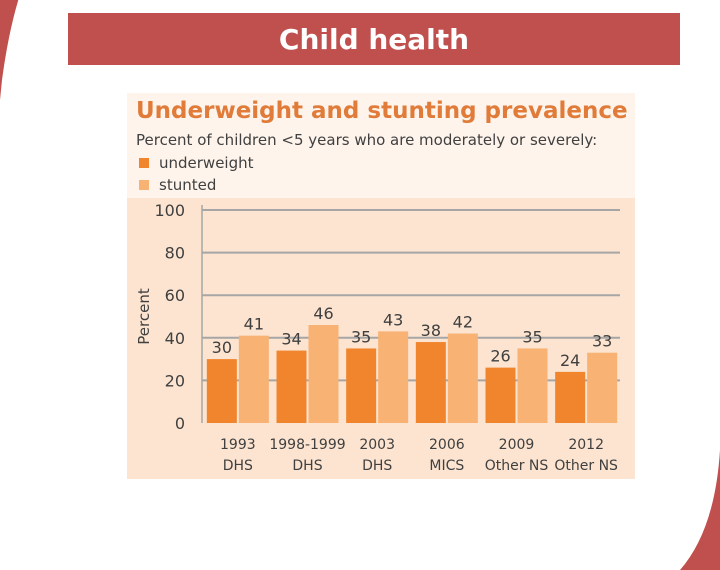 This screenshot has height=570, width=720. Describe the element at coordinates (238, 466) in the screenshot. I see `x-tick-label-0-1: DHS` at that location.